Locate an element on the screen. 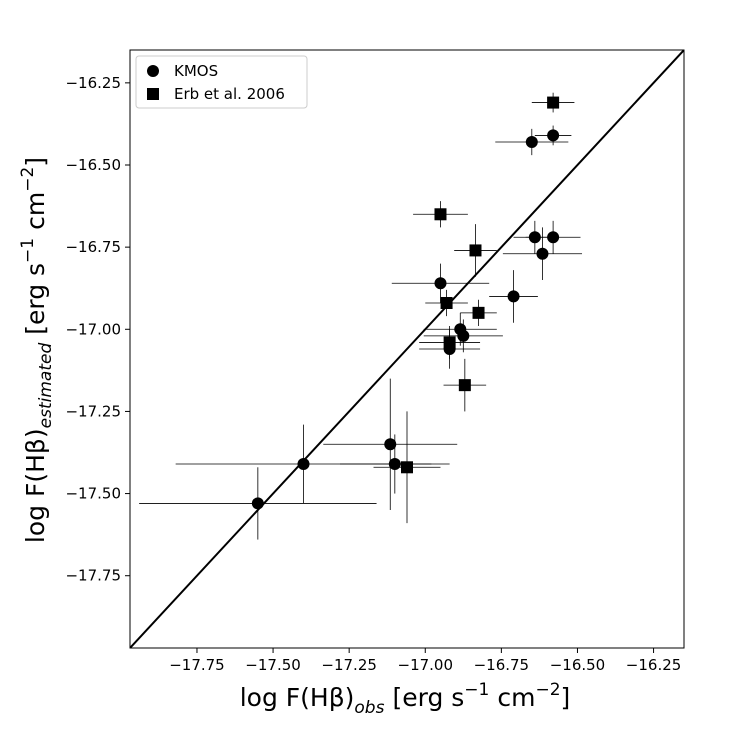  legend-box is located at coordinates (221, 82).